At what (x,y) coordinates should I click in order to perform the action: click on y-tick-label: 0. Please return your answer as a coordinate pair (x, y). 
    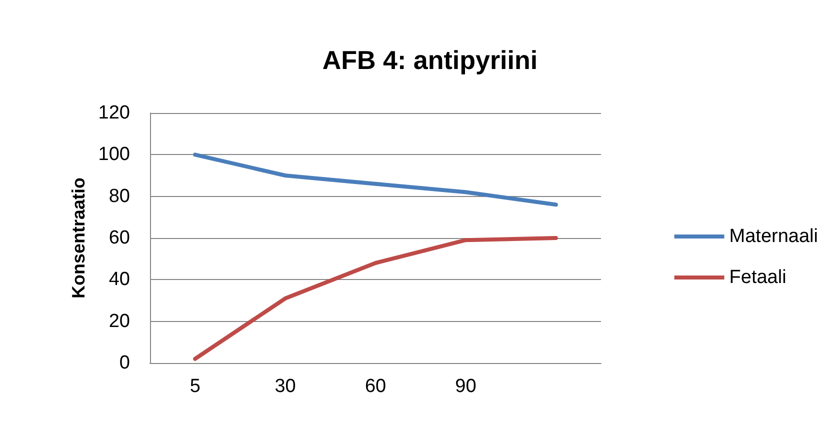
    Looking at the image, I should click on (124, 363).